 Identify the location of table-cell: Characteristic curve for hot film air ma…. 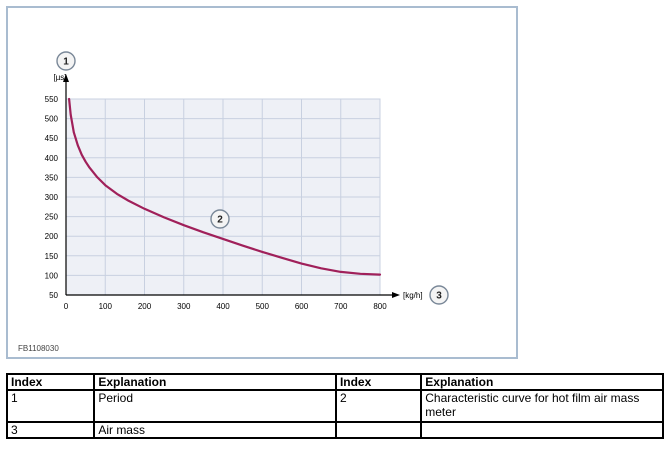
(542, 406).